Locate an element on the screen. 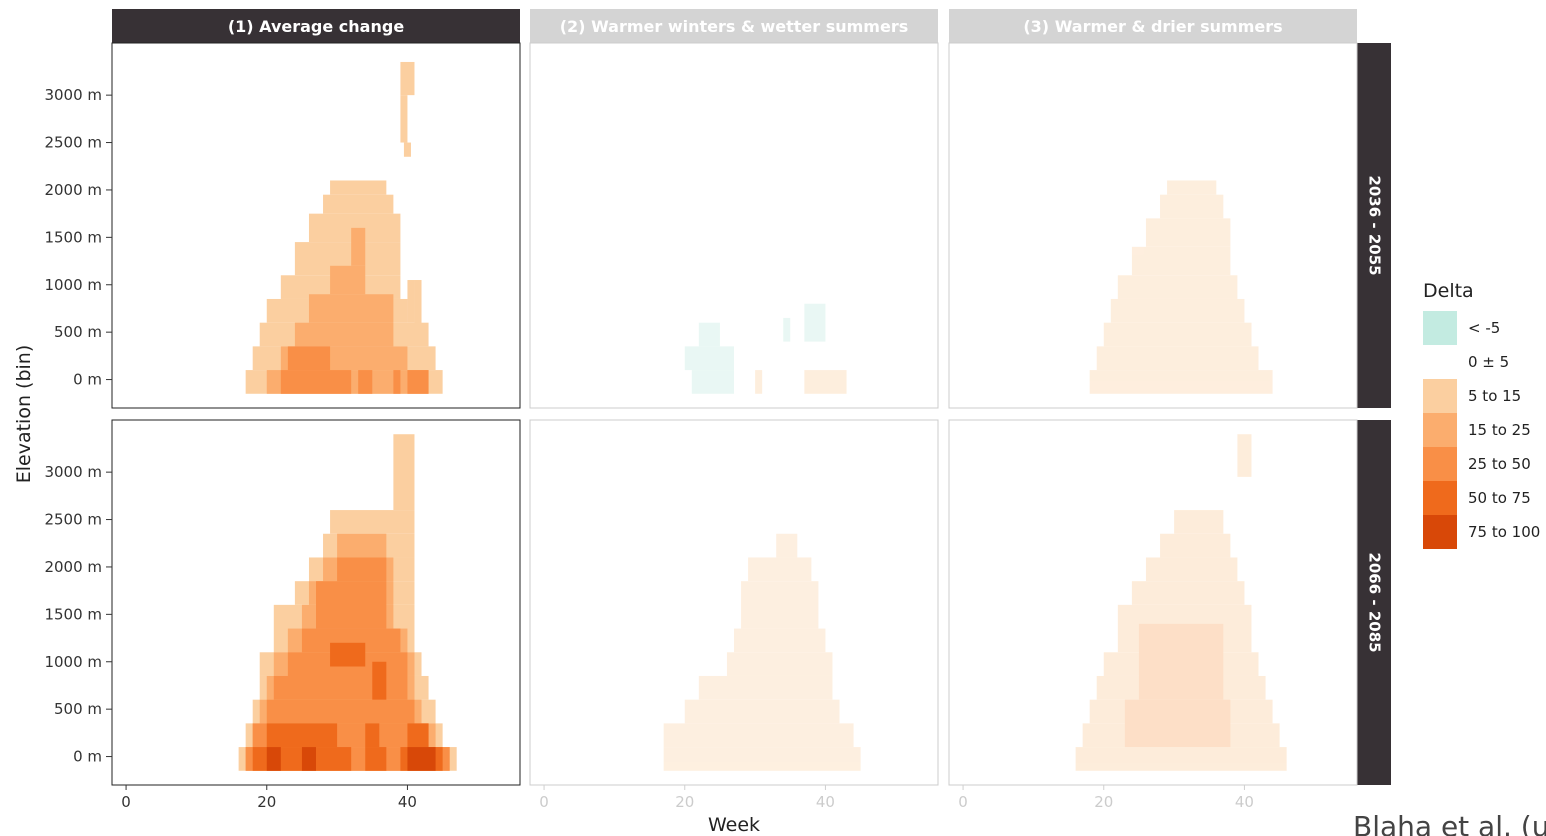  legend-label: 75 to 100 is located at coordinates (1504, 532).